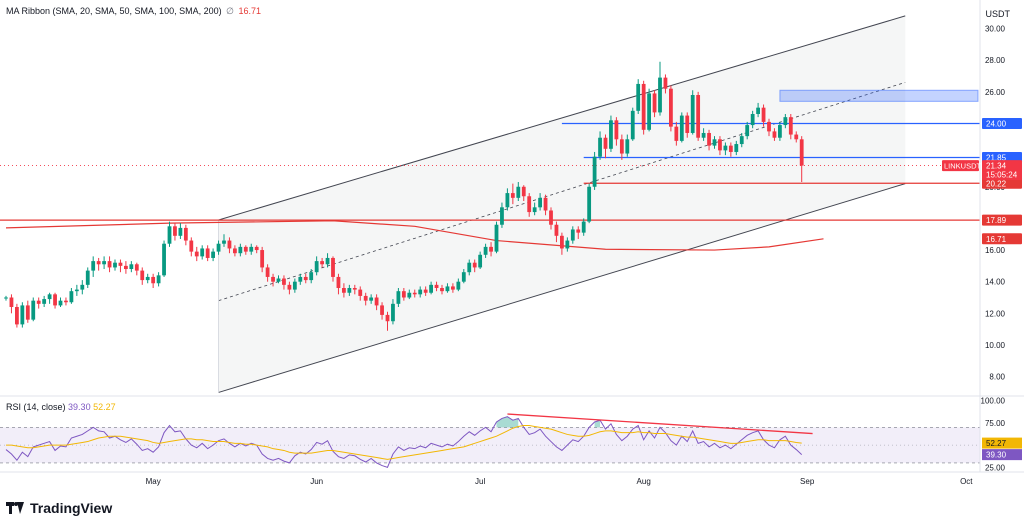 This screenshot has height=522, width=1024. Describe the element at coordinates (36, 407) in the screenshot. I see `rsi-label: RSI (14, close)` at that location.